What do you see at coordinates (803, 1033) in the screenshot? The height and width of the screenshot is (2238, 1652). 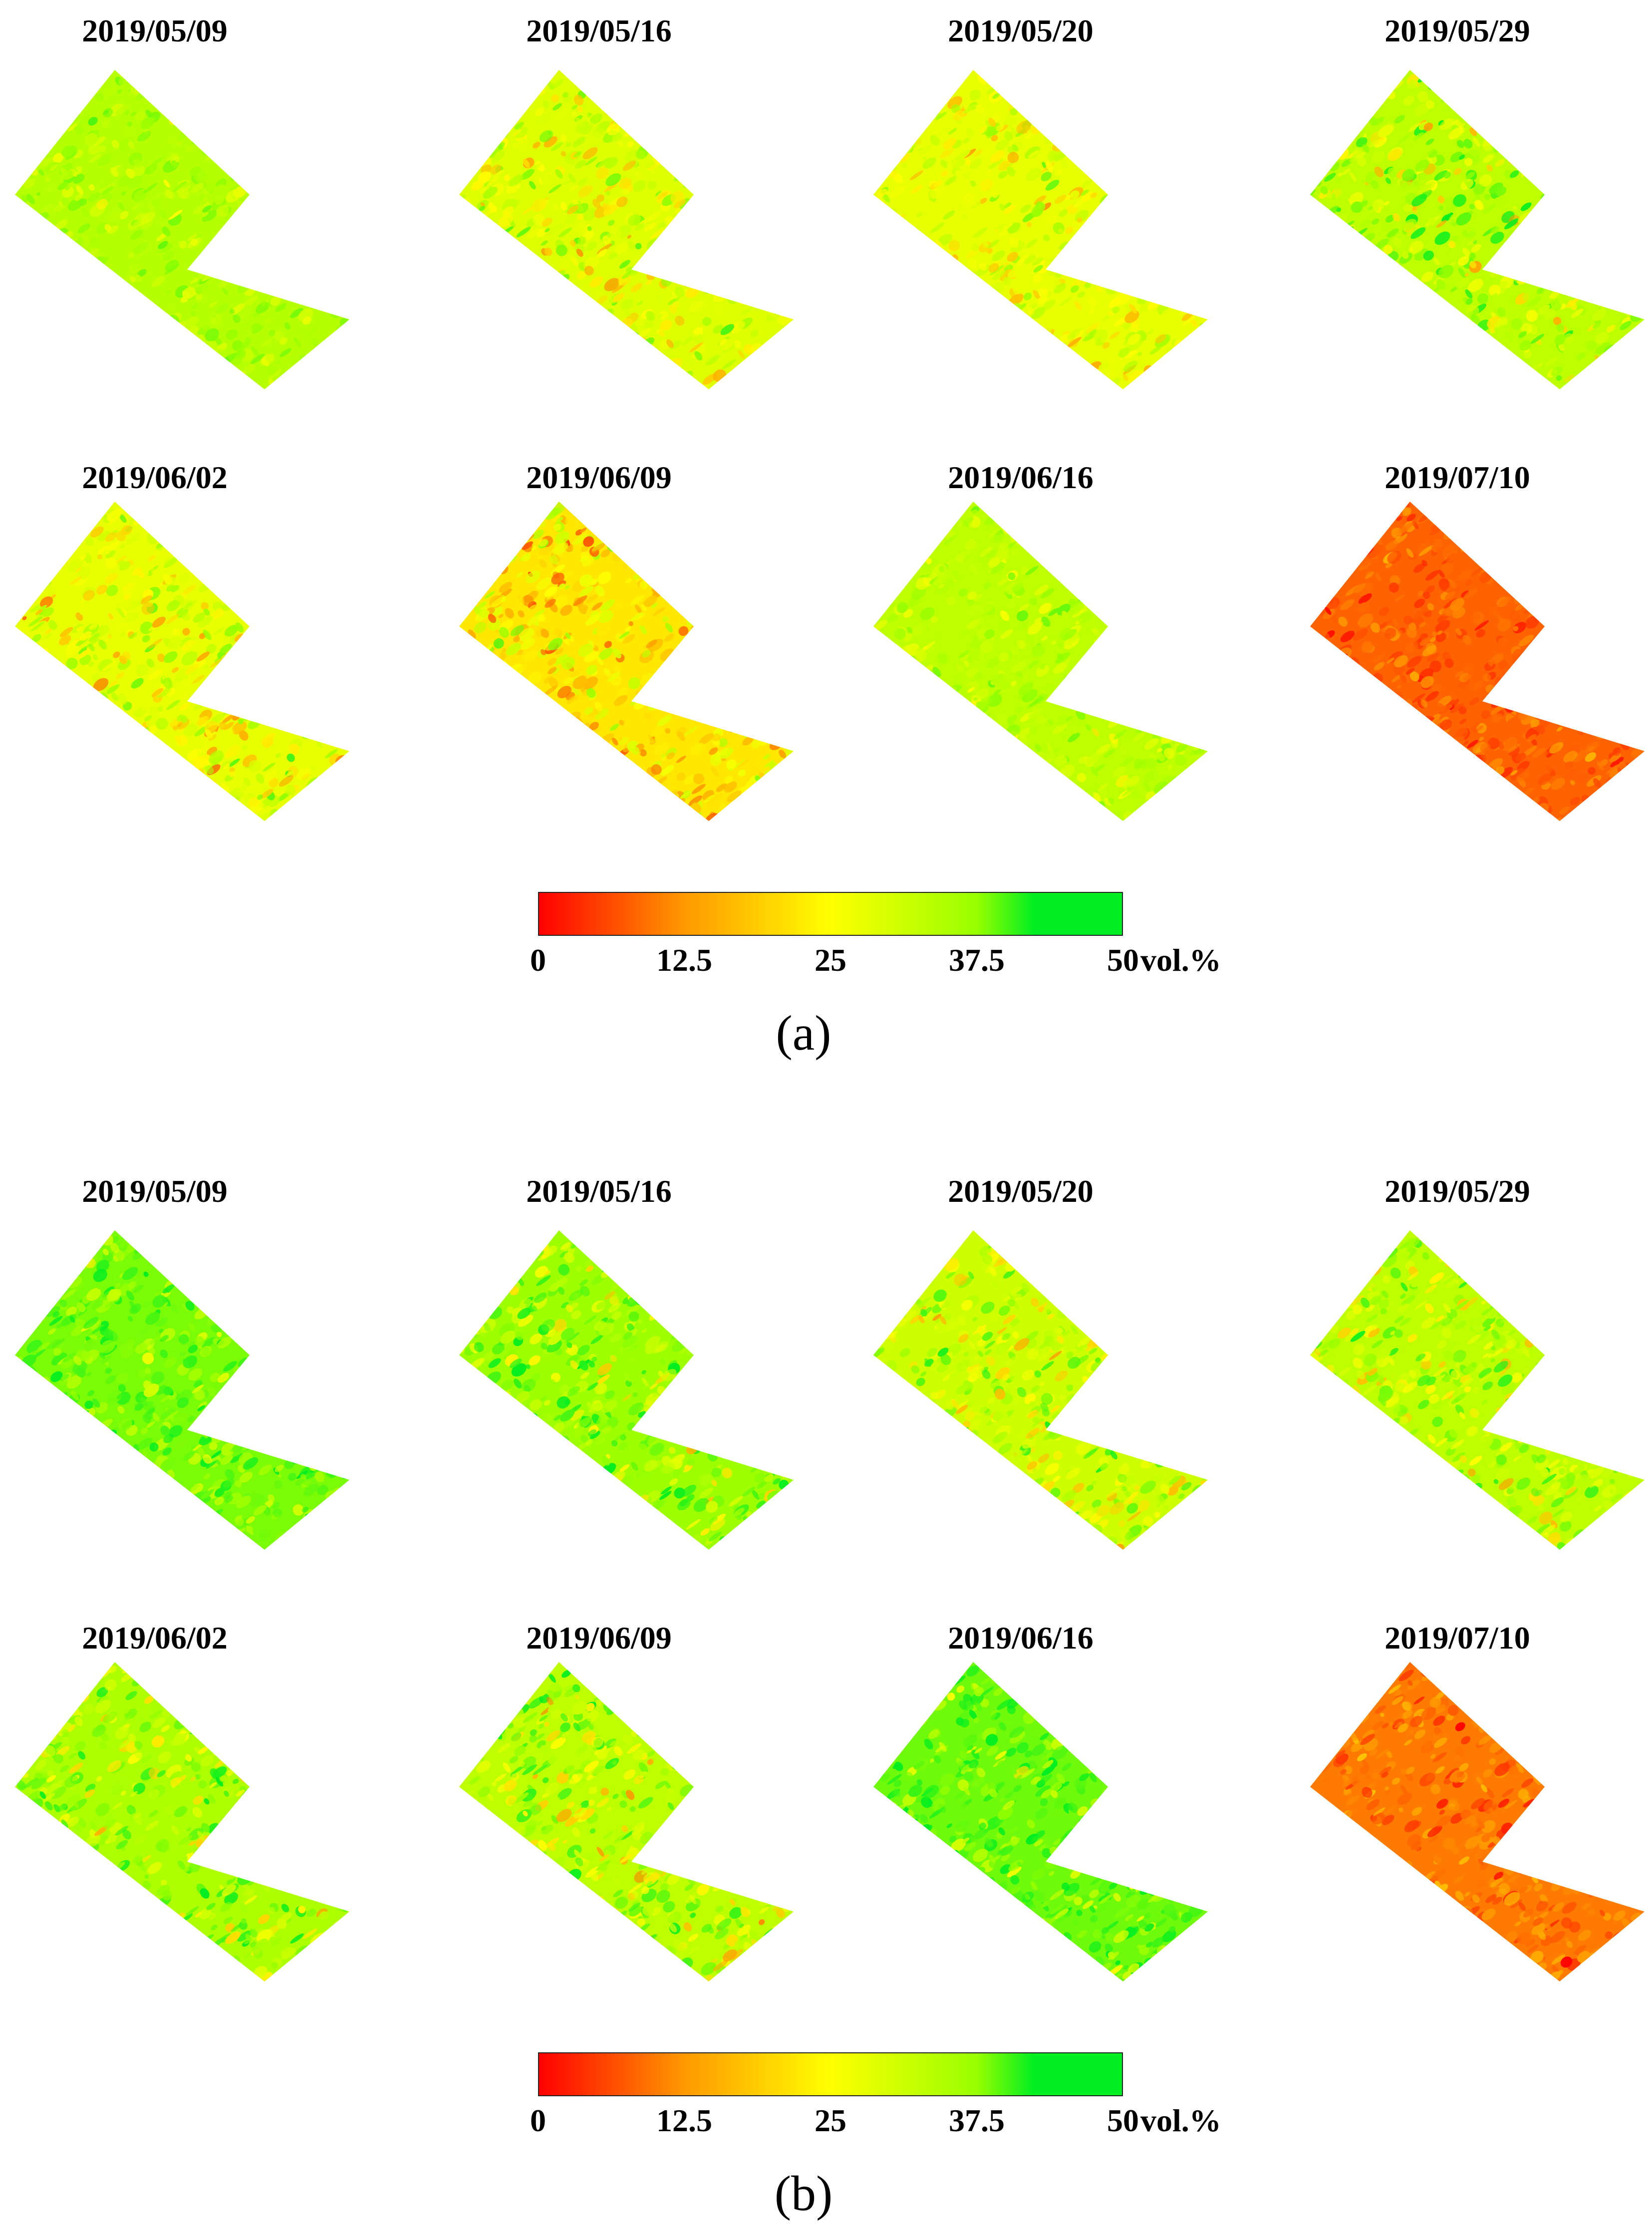 I see `panel-label: (a)` at bounding box center [803, 1033].